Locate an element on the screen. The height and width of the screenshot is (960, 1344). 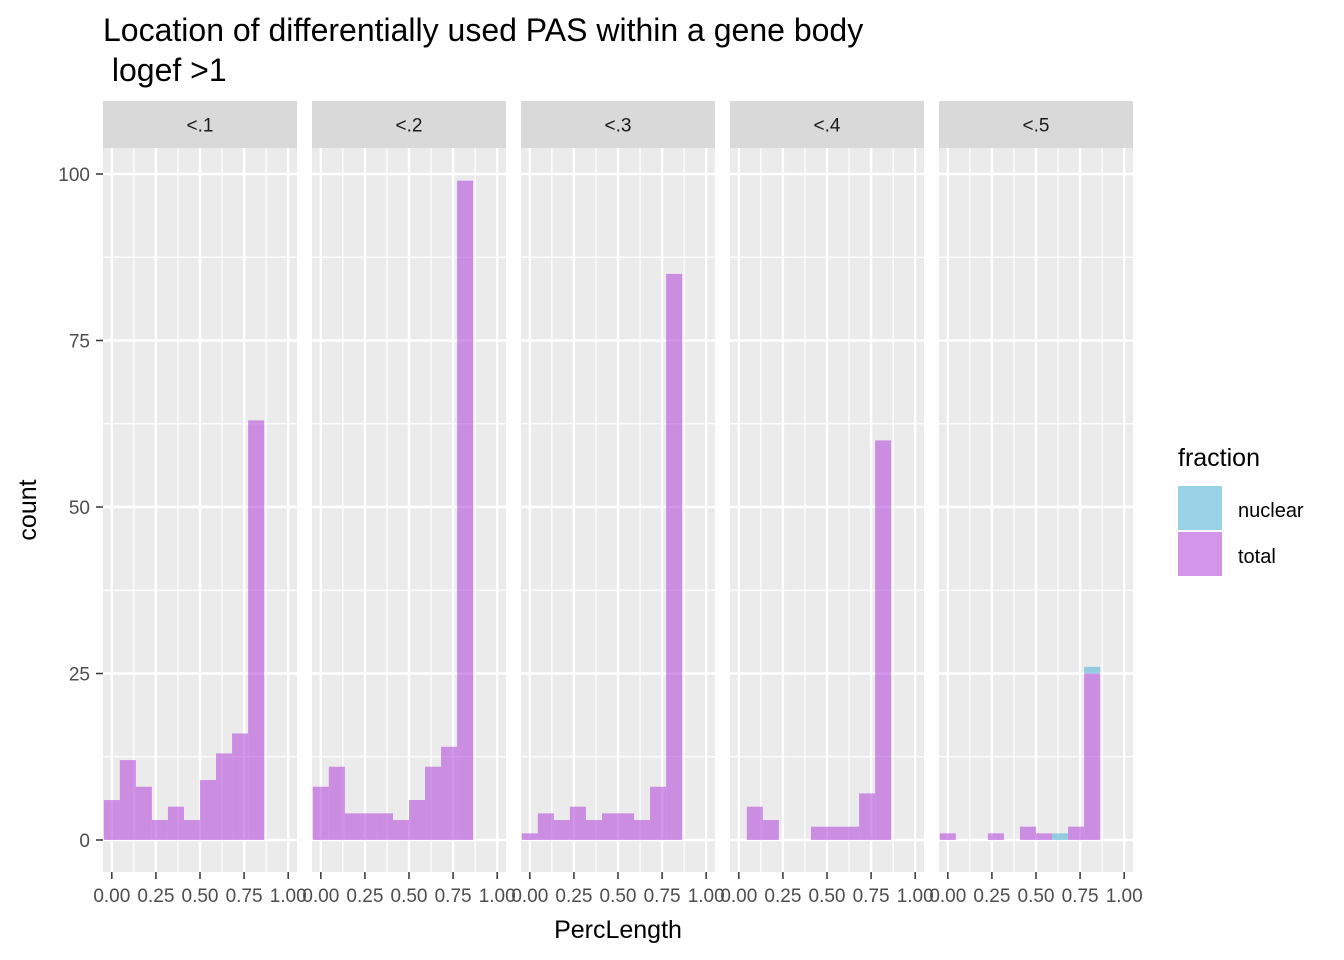
facet-strip-label: <.2 is located at coordinates (409, 126).